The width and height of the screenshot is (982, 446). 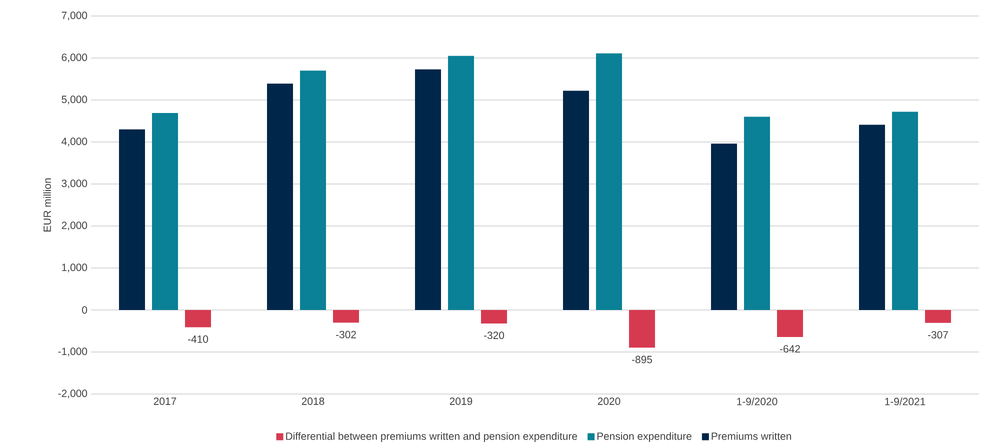 I want to click on y-tick-label: 5,000, so click(x=75, y=100).